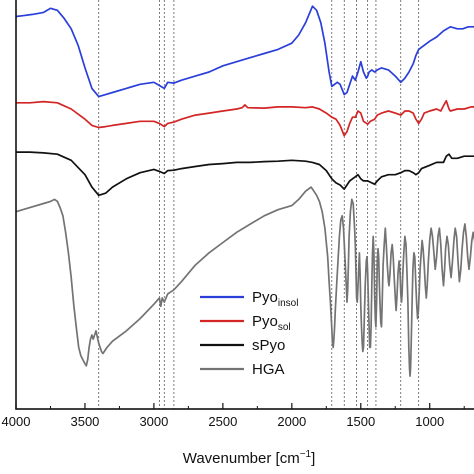  Describe the element at coordinates (245, 174) in the screenshot. I see `series-line-spyo` at that location.